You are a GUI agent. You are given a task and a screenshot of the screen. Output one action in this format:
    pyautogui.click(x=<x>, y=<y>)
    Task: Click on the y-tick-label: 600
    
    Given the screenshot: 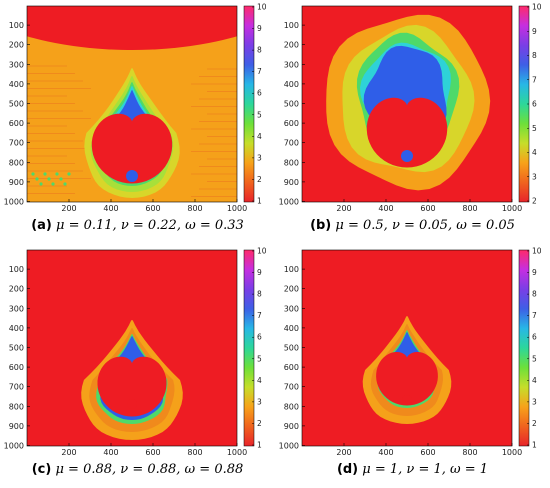 What is the action you would take?
    pyautogui.click(x=291, y=123)
    